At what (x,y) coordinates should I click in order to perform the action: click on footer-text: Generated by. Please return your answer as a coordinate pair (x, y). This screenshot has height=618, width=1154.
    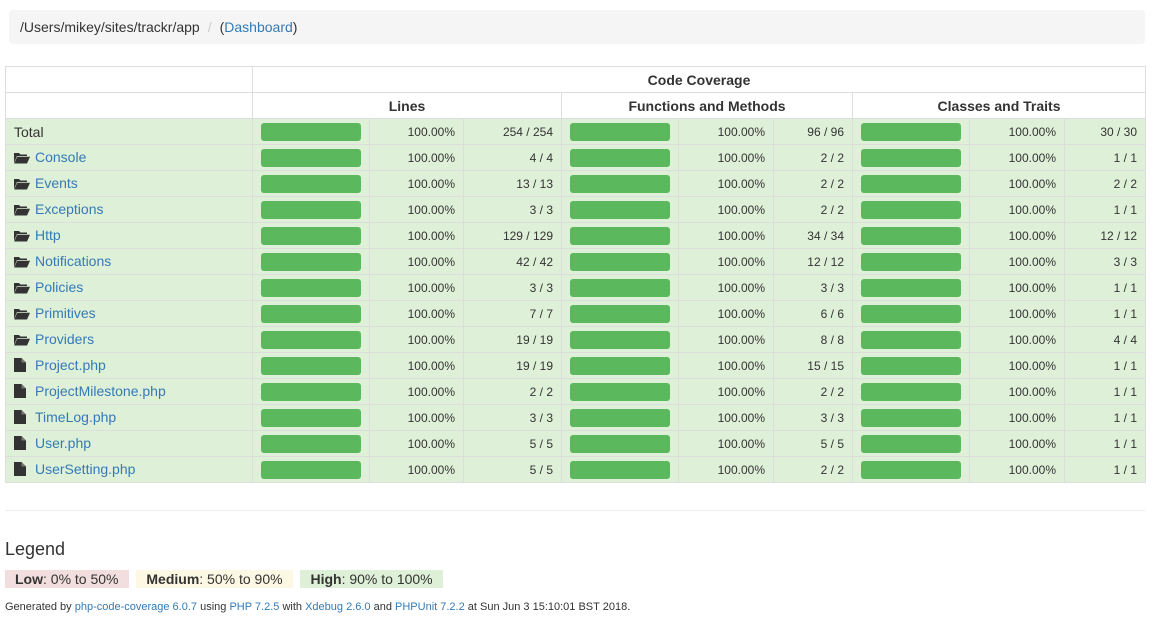
    Looking at the image, I should click on (40, 607).